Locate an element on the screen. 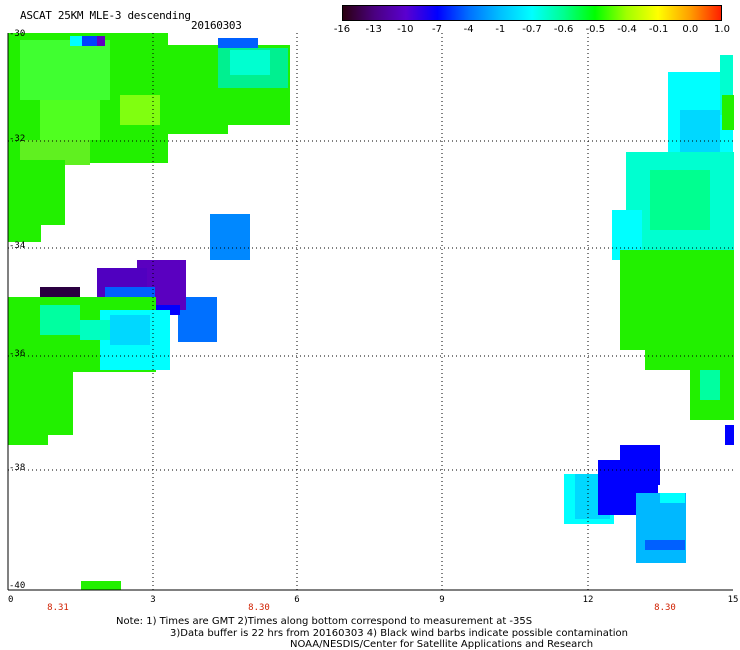 This screenshot has height=650, width=740. colorbar-label: -13 is located at coordinates (373, 29).